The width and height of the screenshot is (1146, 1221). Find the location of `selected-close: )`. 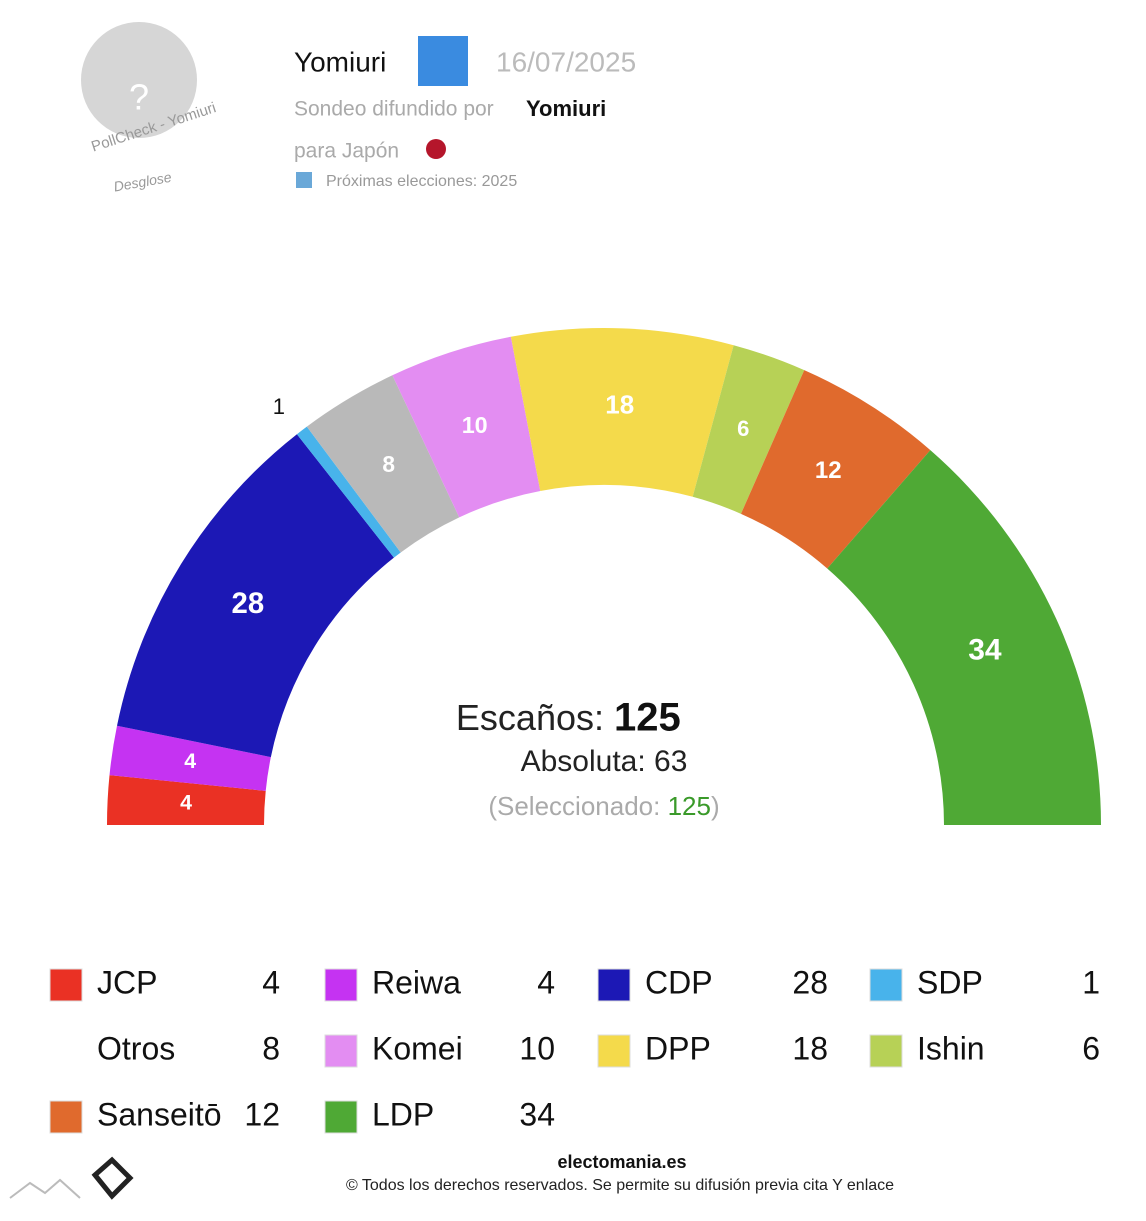

selected-close: ) is located at coordinates (715, 806).